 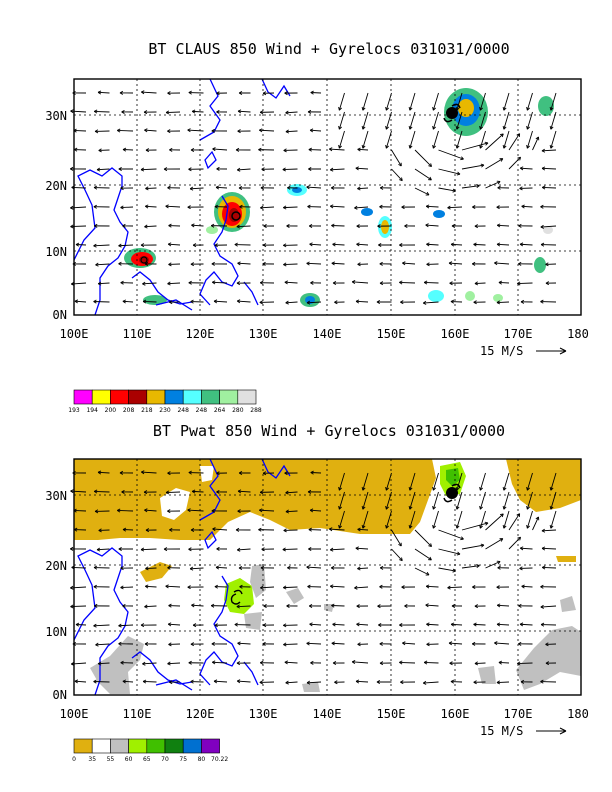 I want to click on storm-center-marker, so click(x=345, y=544).